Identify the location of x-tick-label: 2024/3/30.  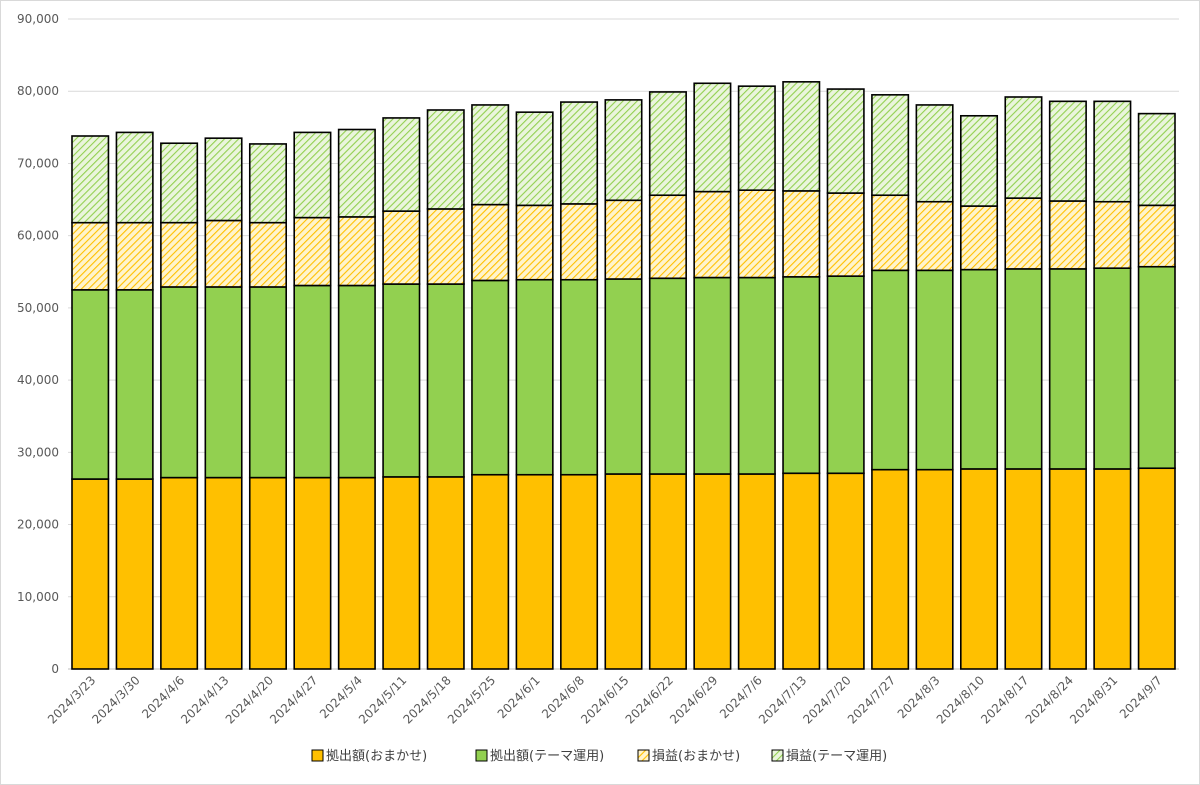
(115, 699).